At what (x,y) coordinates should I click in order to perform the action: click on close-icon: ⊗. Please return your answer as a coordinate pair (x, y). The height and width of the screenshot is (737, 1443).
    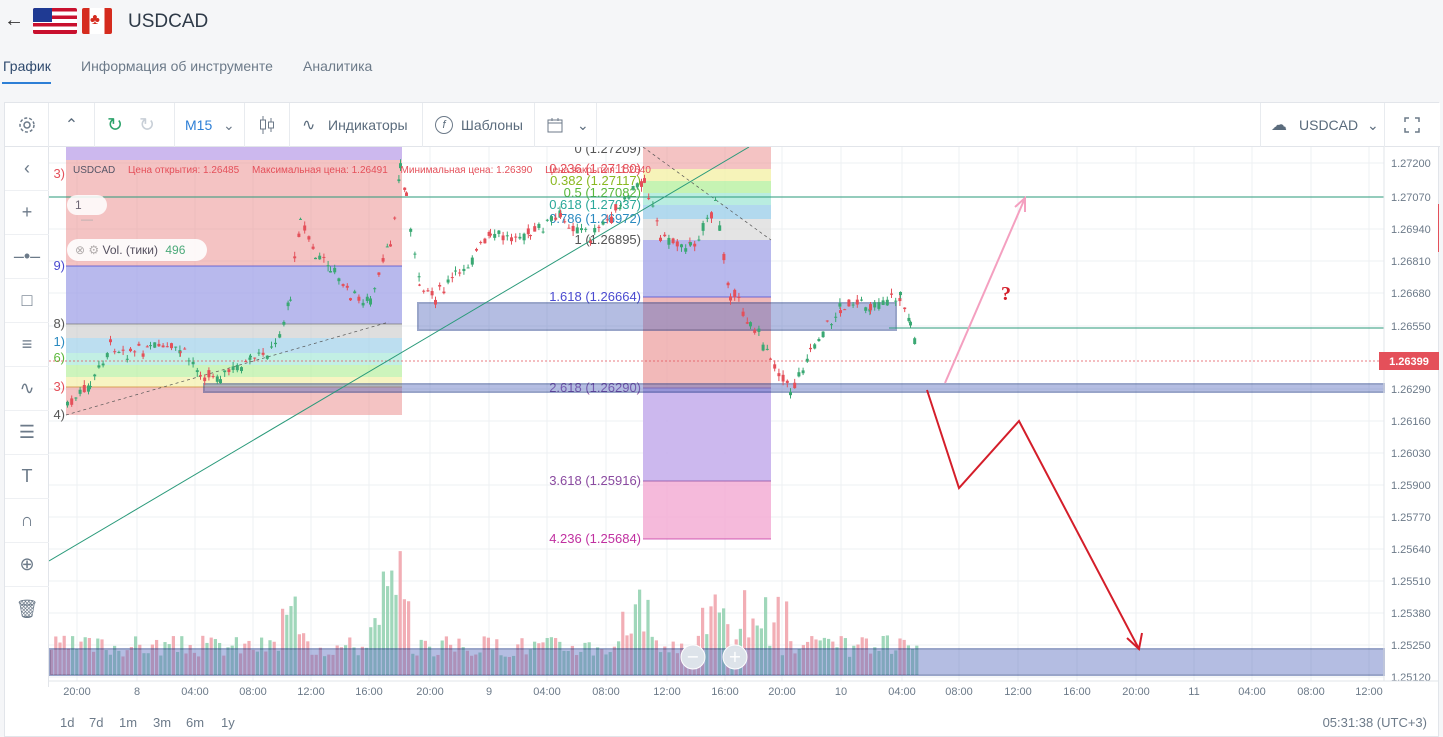
    Looking at the image, I should click on (80, 250).